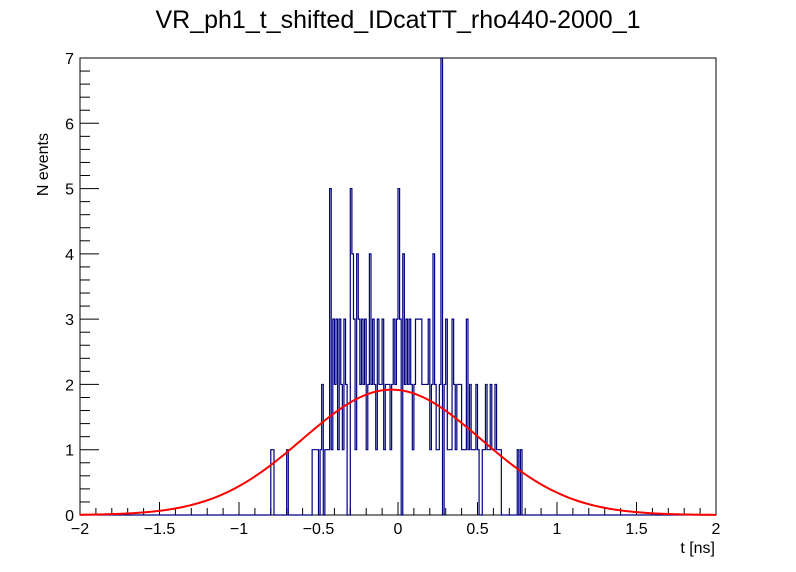 Image resolution: width=796 pixels, height=572 pixels. I want to click on x-tick-label: 1.5, so click(636, 529).